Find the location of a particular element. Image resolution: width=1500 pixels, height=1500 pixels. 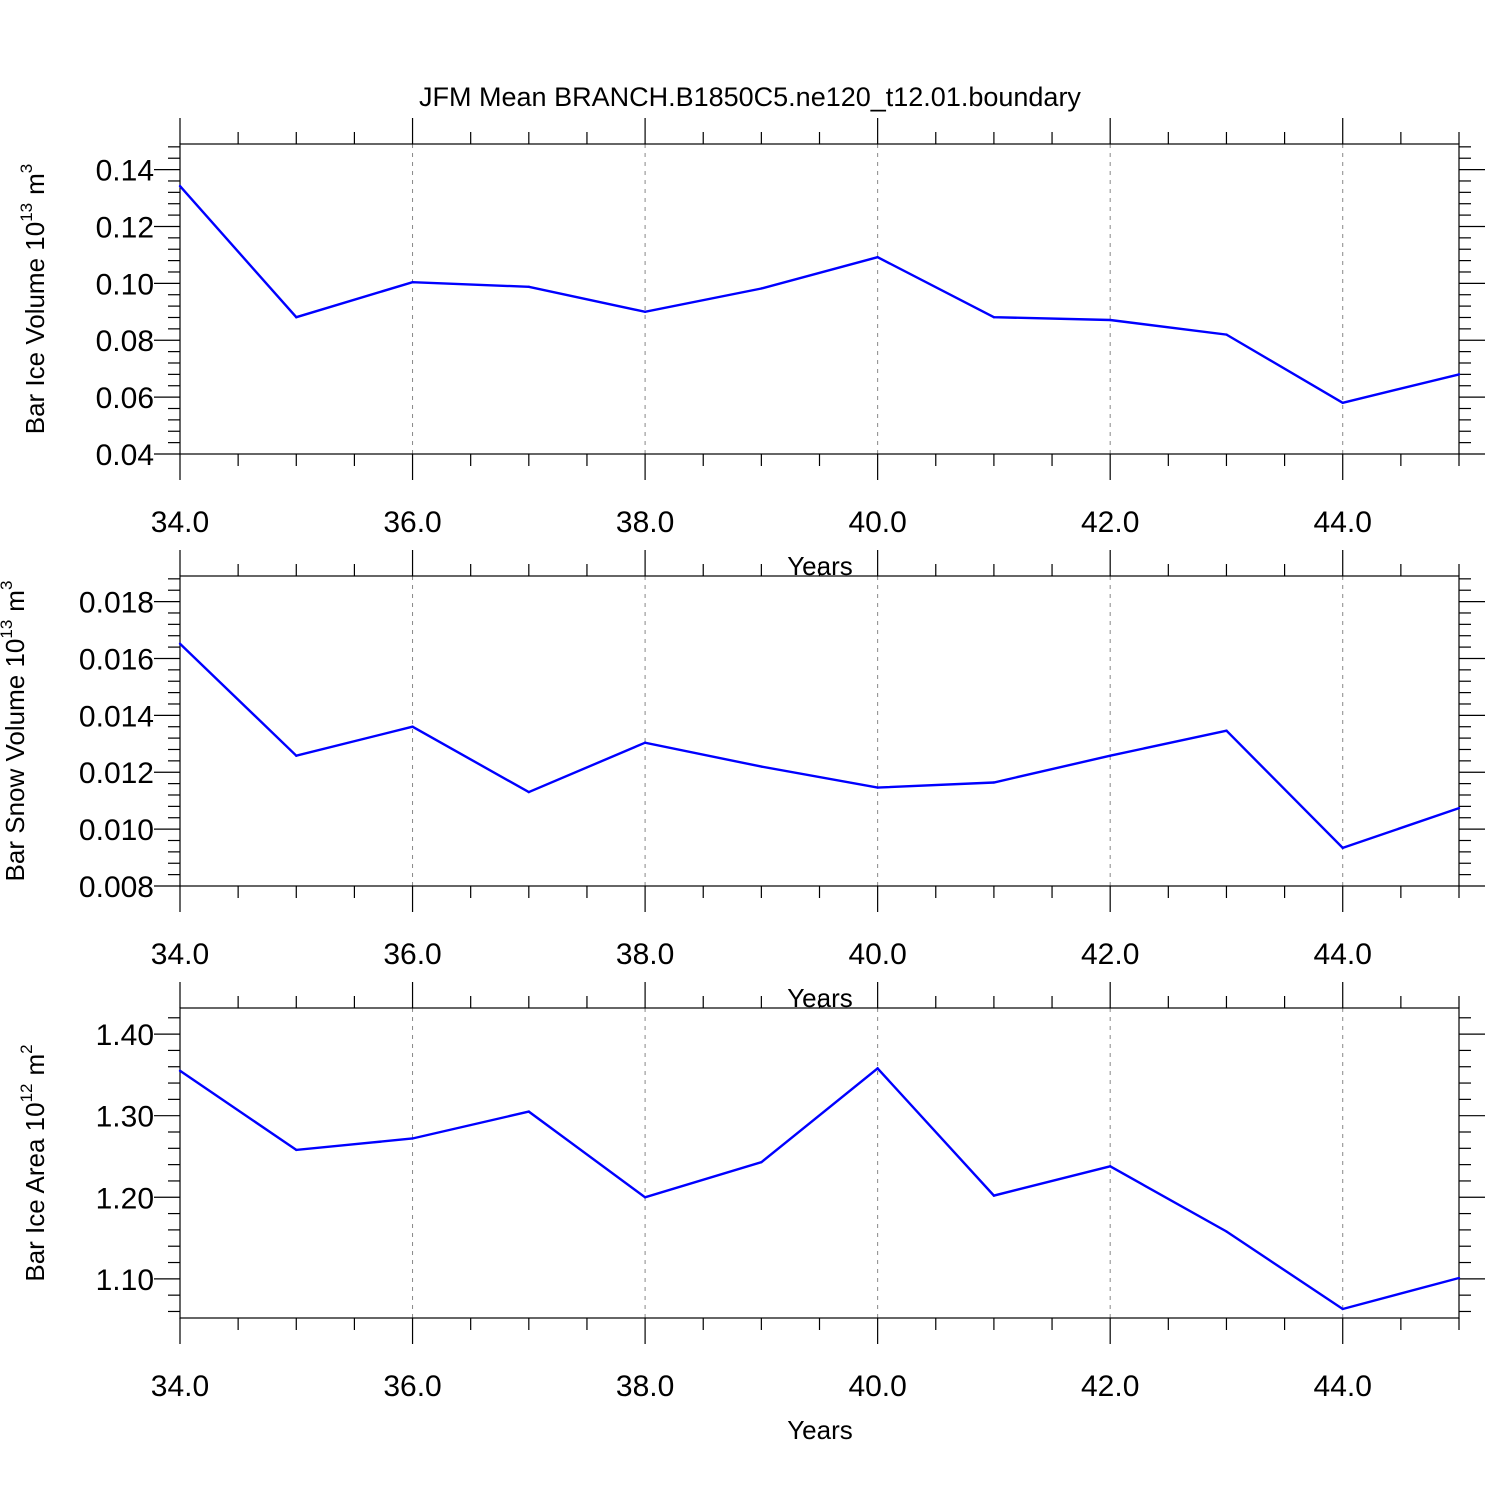

y-tick-label: 1.30 is located at coordinates (125, 1117).